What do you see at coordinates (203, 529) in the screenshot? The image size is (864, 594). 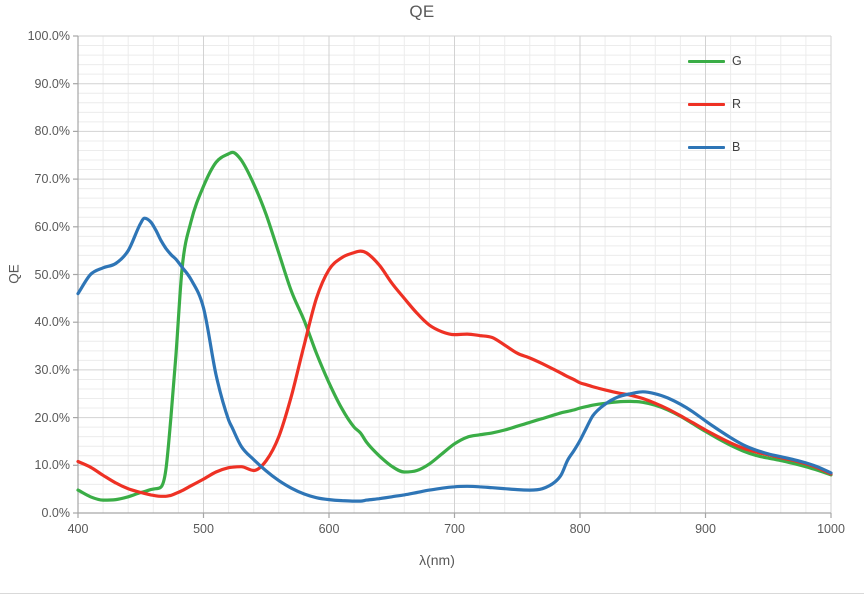 I see `x-tick-label: 500` at bounding box center [203, 529].